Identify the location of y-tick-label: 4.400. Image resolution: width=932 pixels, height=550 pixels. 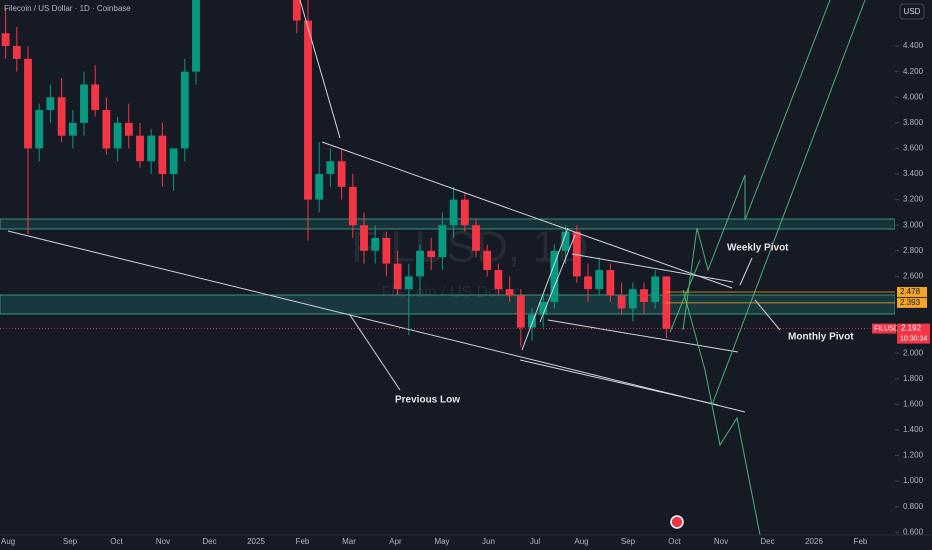
(913, 45).